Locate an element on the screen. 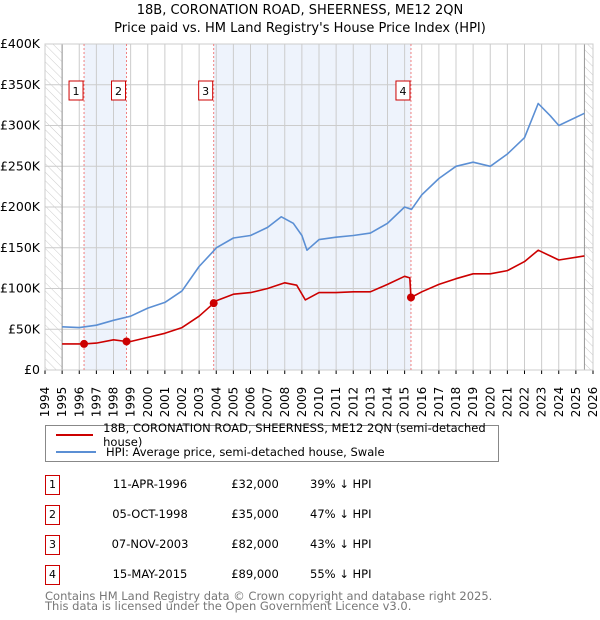 The width and height of the screenshot is (600, 620). x-tick-label: 2020 is located at coordinates (490, 402).